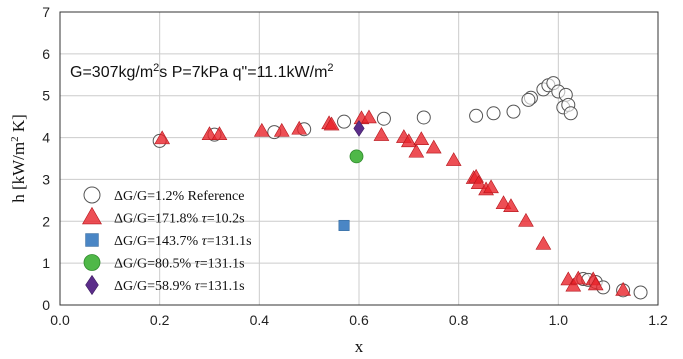 This screenshot has height=359, width=683. I want to click on legend-label: ΔG/G=58.9% τ=131.1s, so click(179, 286).